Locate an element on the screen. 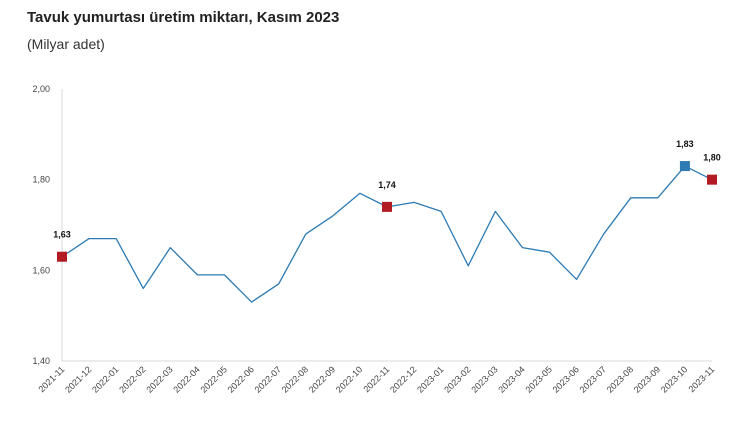 Image resolution: width=750 pixels, height=428 pixels. x-tick-label: 2022-09 is located at coordinates (322, 379).